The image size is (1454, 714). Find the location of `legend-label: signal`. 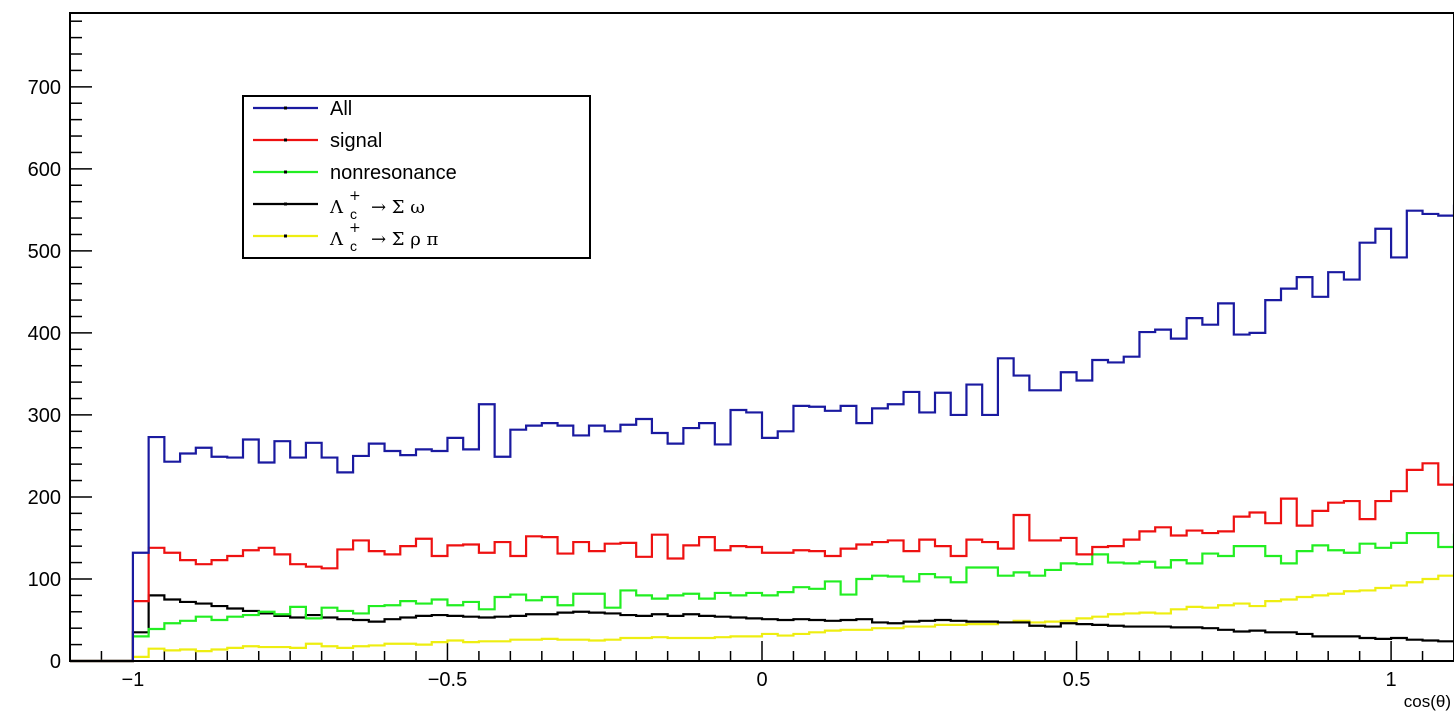

legend-label: signal is located at coordinates (356, 141).